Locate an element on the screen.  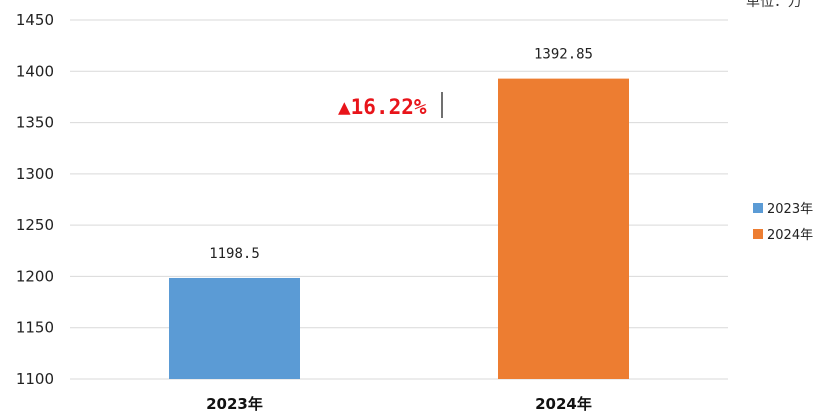
y-tick-label: 1150 is located at coordinates (35, 328).